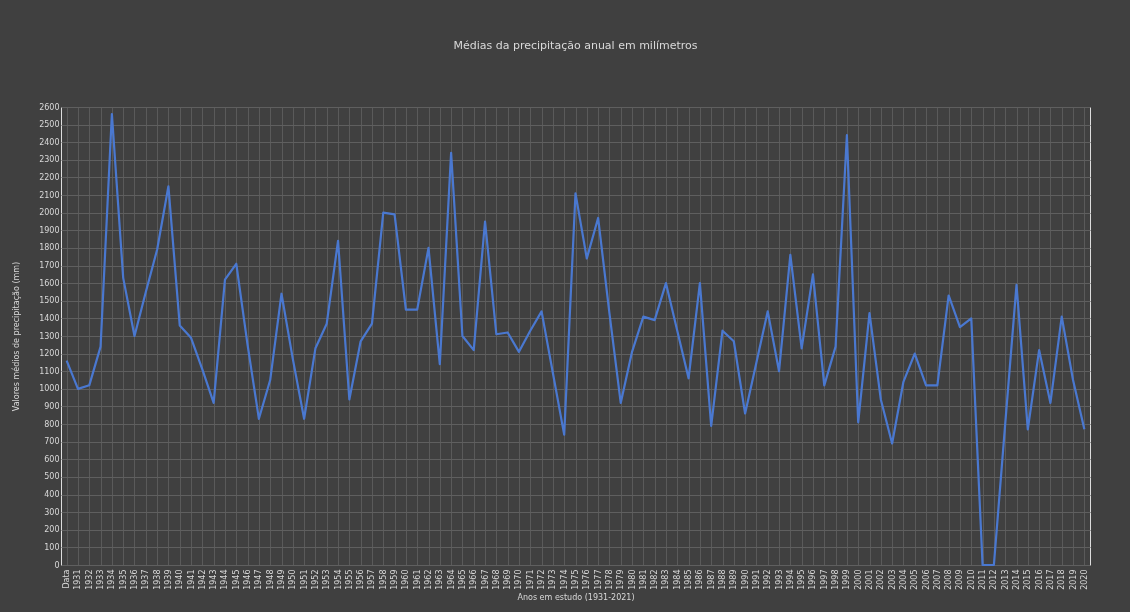  What do you see at coordinates (1005, 579) in the screenshot?
I see `x-tick-label: 2013` at bounding box center [1005, 579].